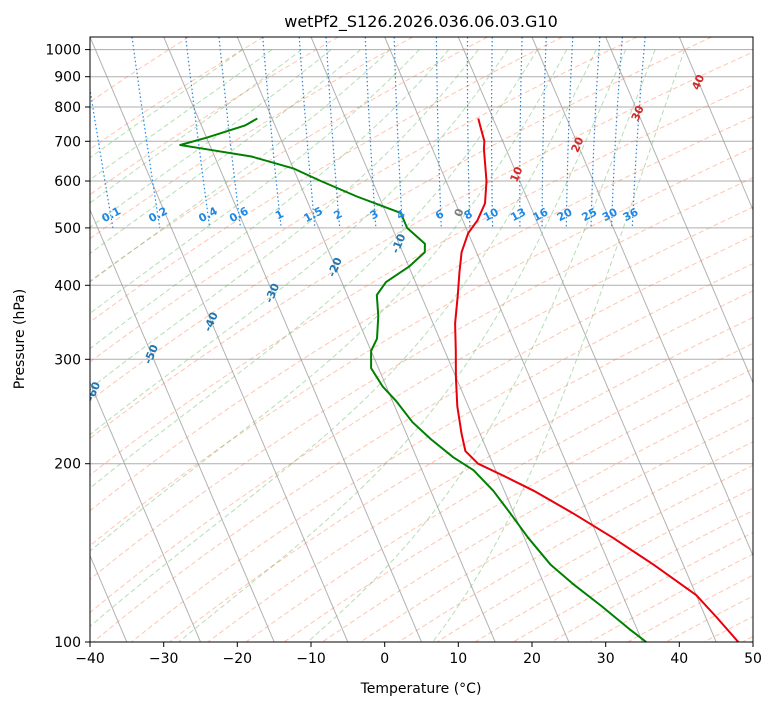  What do you see at coordinates (638, 112) in the screenshot?
I see `isotherm-label: 30` at bounding box center [638, 112].